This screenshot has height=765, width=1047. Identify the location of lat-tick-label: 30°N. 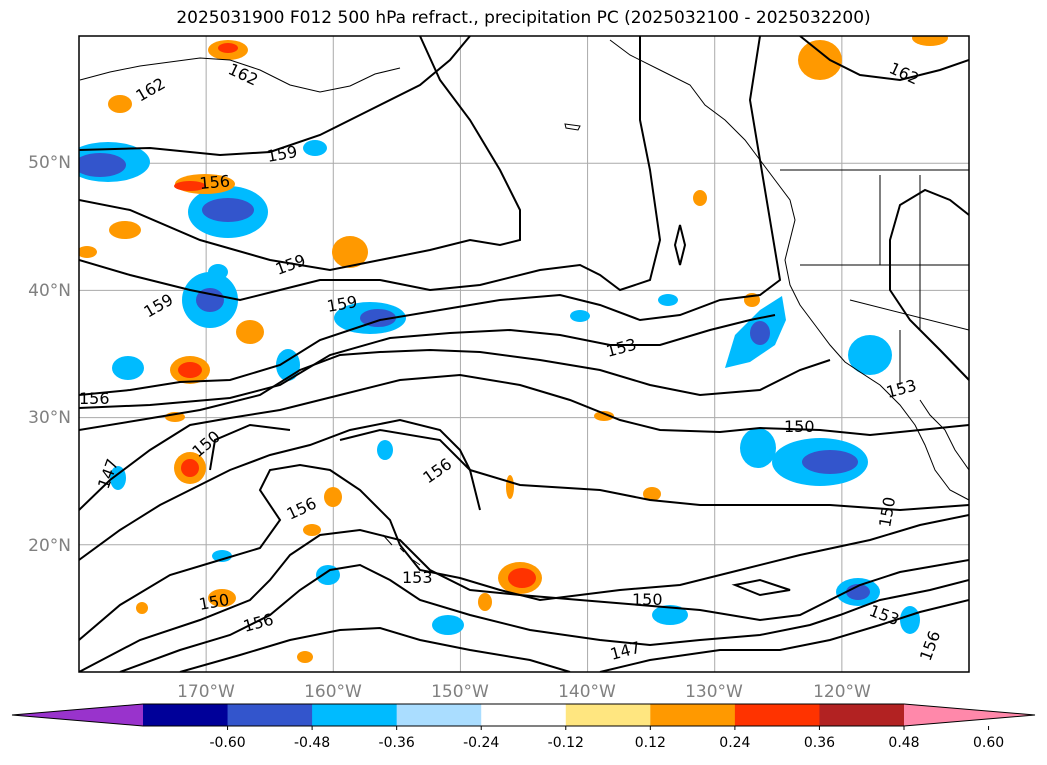
(49, 418).